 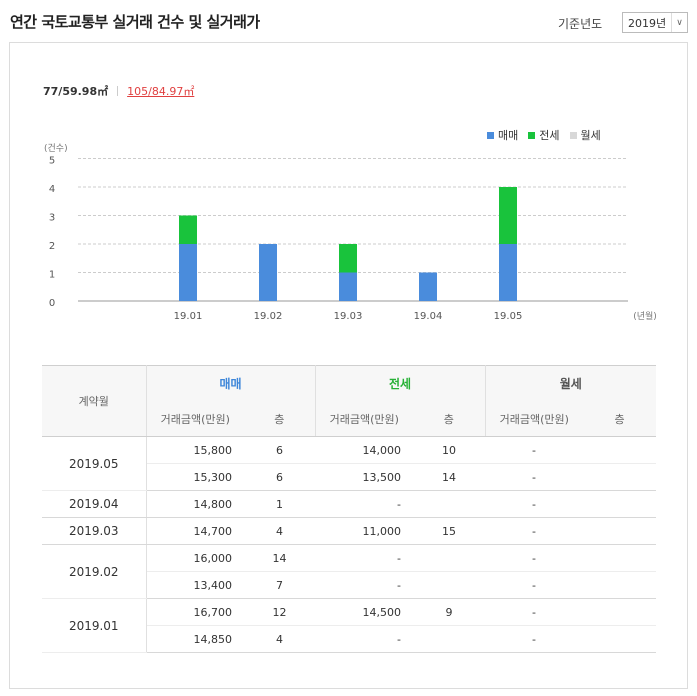 I want to click on table-row: 13,400 7 - -, so click(x=349, y=585).